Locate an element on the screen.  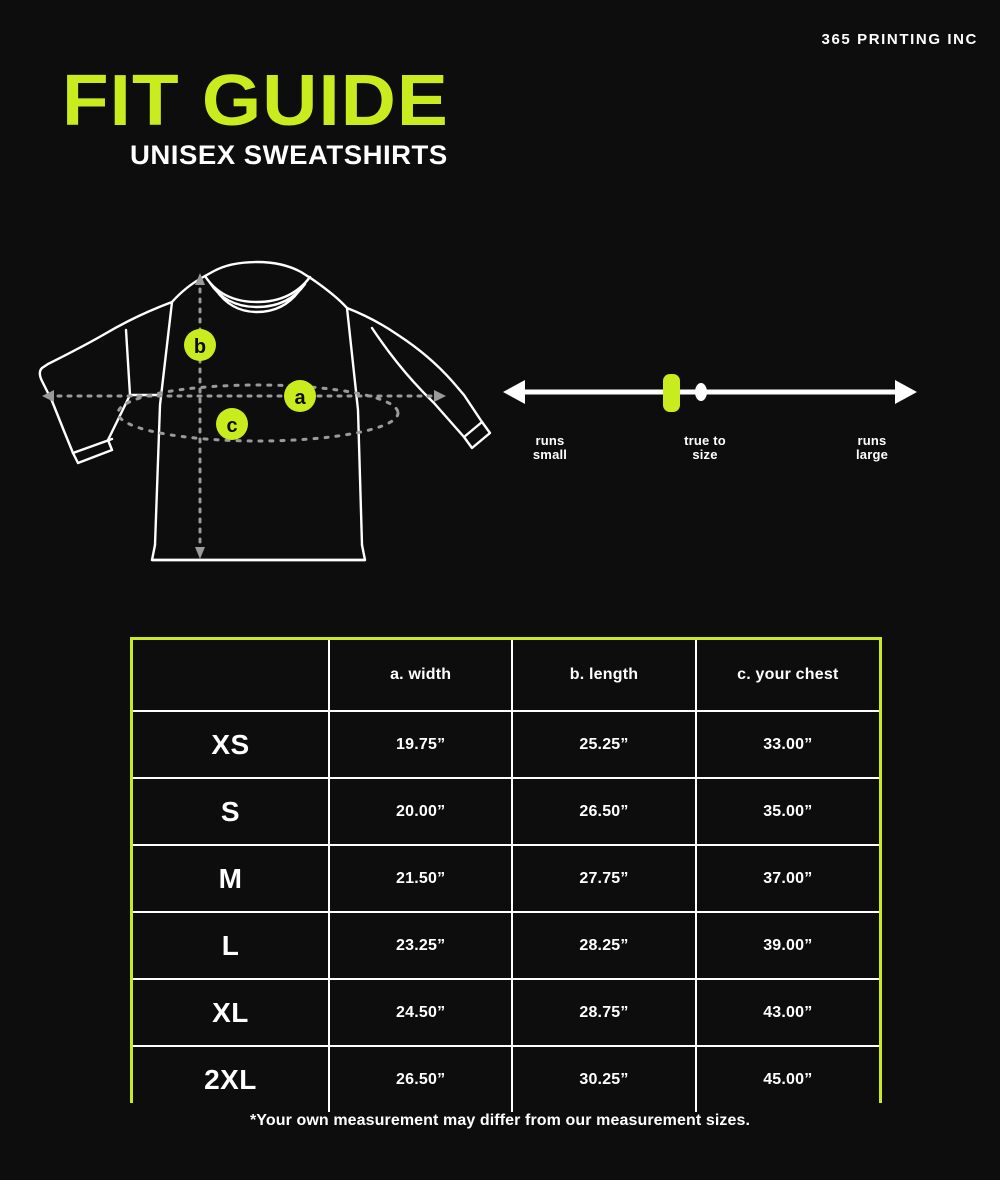
marker-a: a is located at coordinates (300, 396).